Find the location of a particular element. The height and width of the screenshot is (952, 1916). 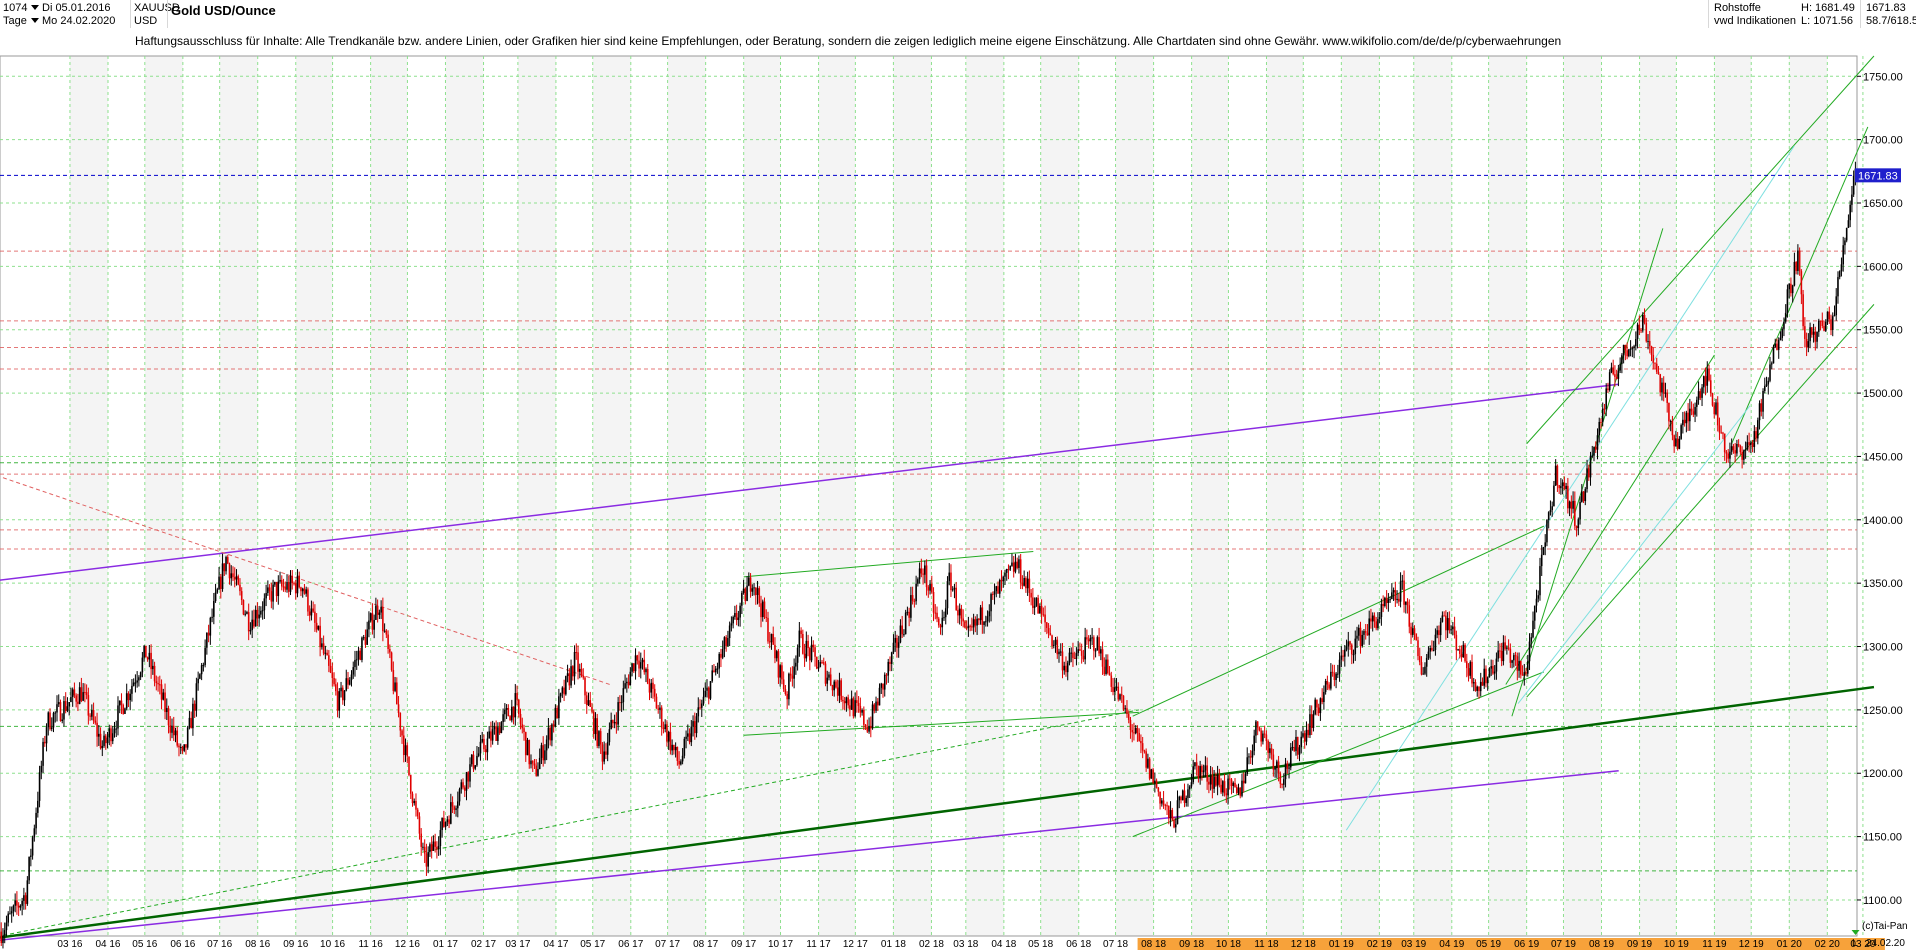

start-date-dropdown: Di 05.01.2016 is located at coordinates (69, 8).